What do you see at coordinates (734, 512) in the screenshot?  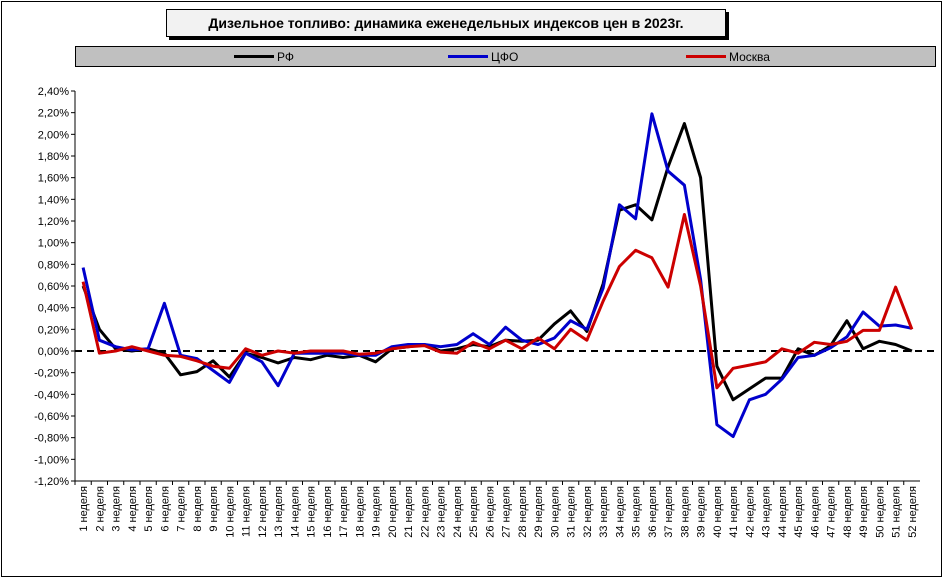 I see `x-tick-label: 41 неделя` at bounding box center [734, 512].